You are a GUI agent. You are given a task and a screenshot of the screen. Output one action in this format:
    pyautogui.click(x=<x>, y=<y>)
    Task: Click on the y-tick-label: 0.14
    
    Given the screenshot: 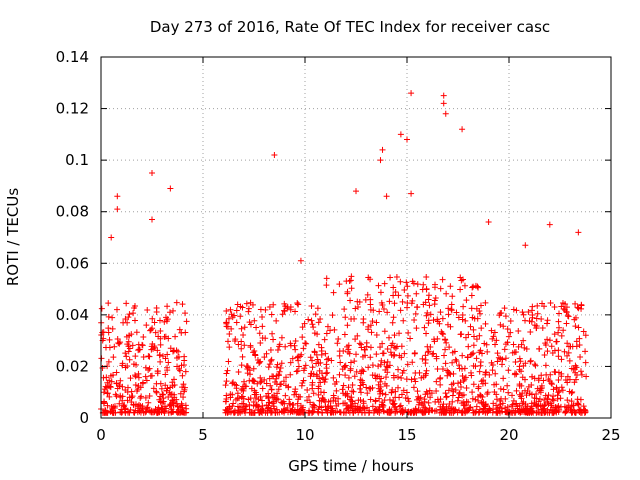 What is the action you would take?
    pyautogui.click(x=72, y=57)
    